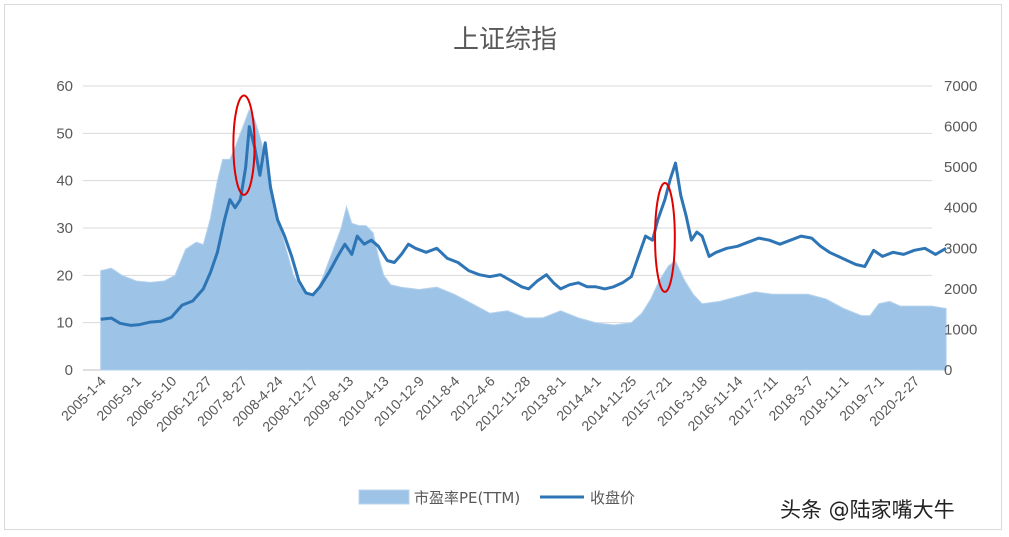  What do you see at coordinates (960, 127) in the screenshot?
I see `y-right-tick-label: 6000` at bounding box center [960, 127].